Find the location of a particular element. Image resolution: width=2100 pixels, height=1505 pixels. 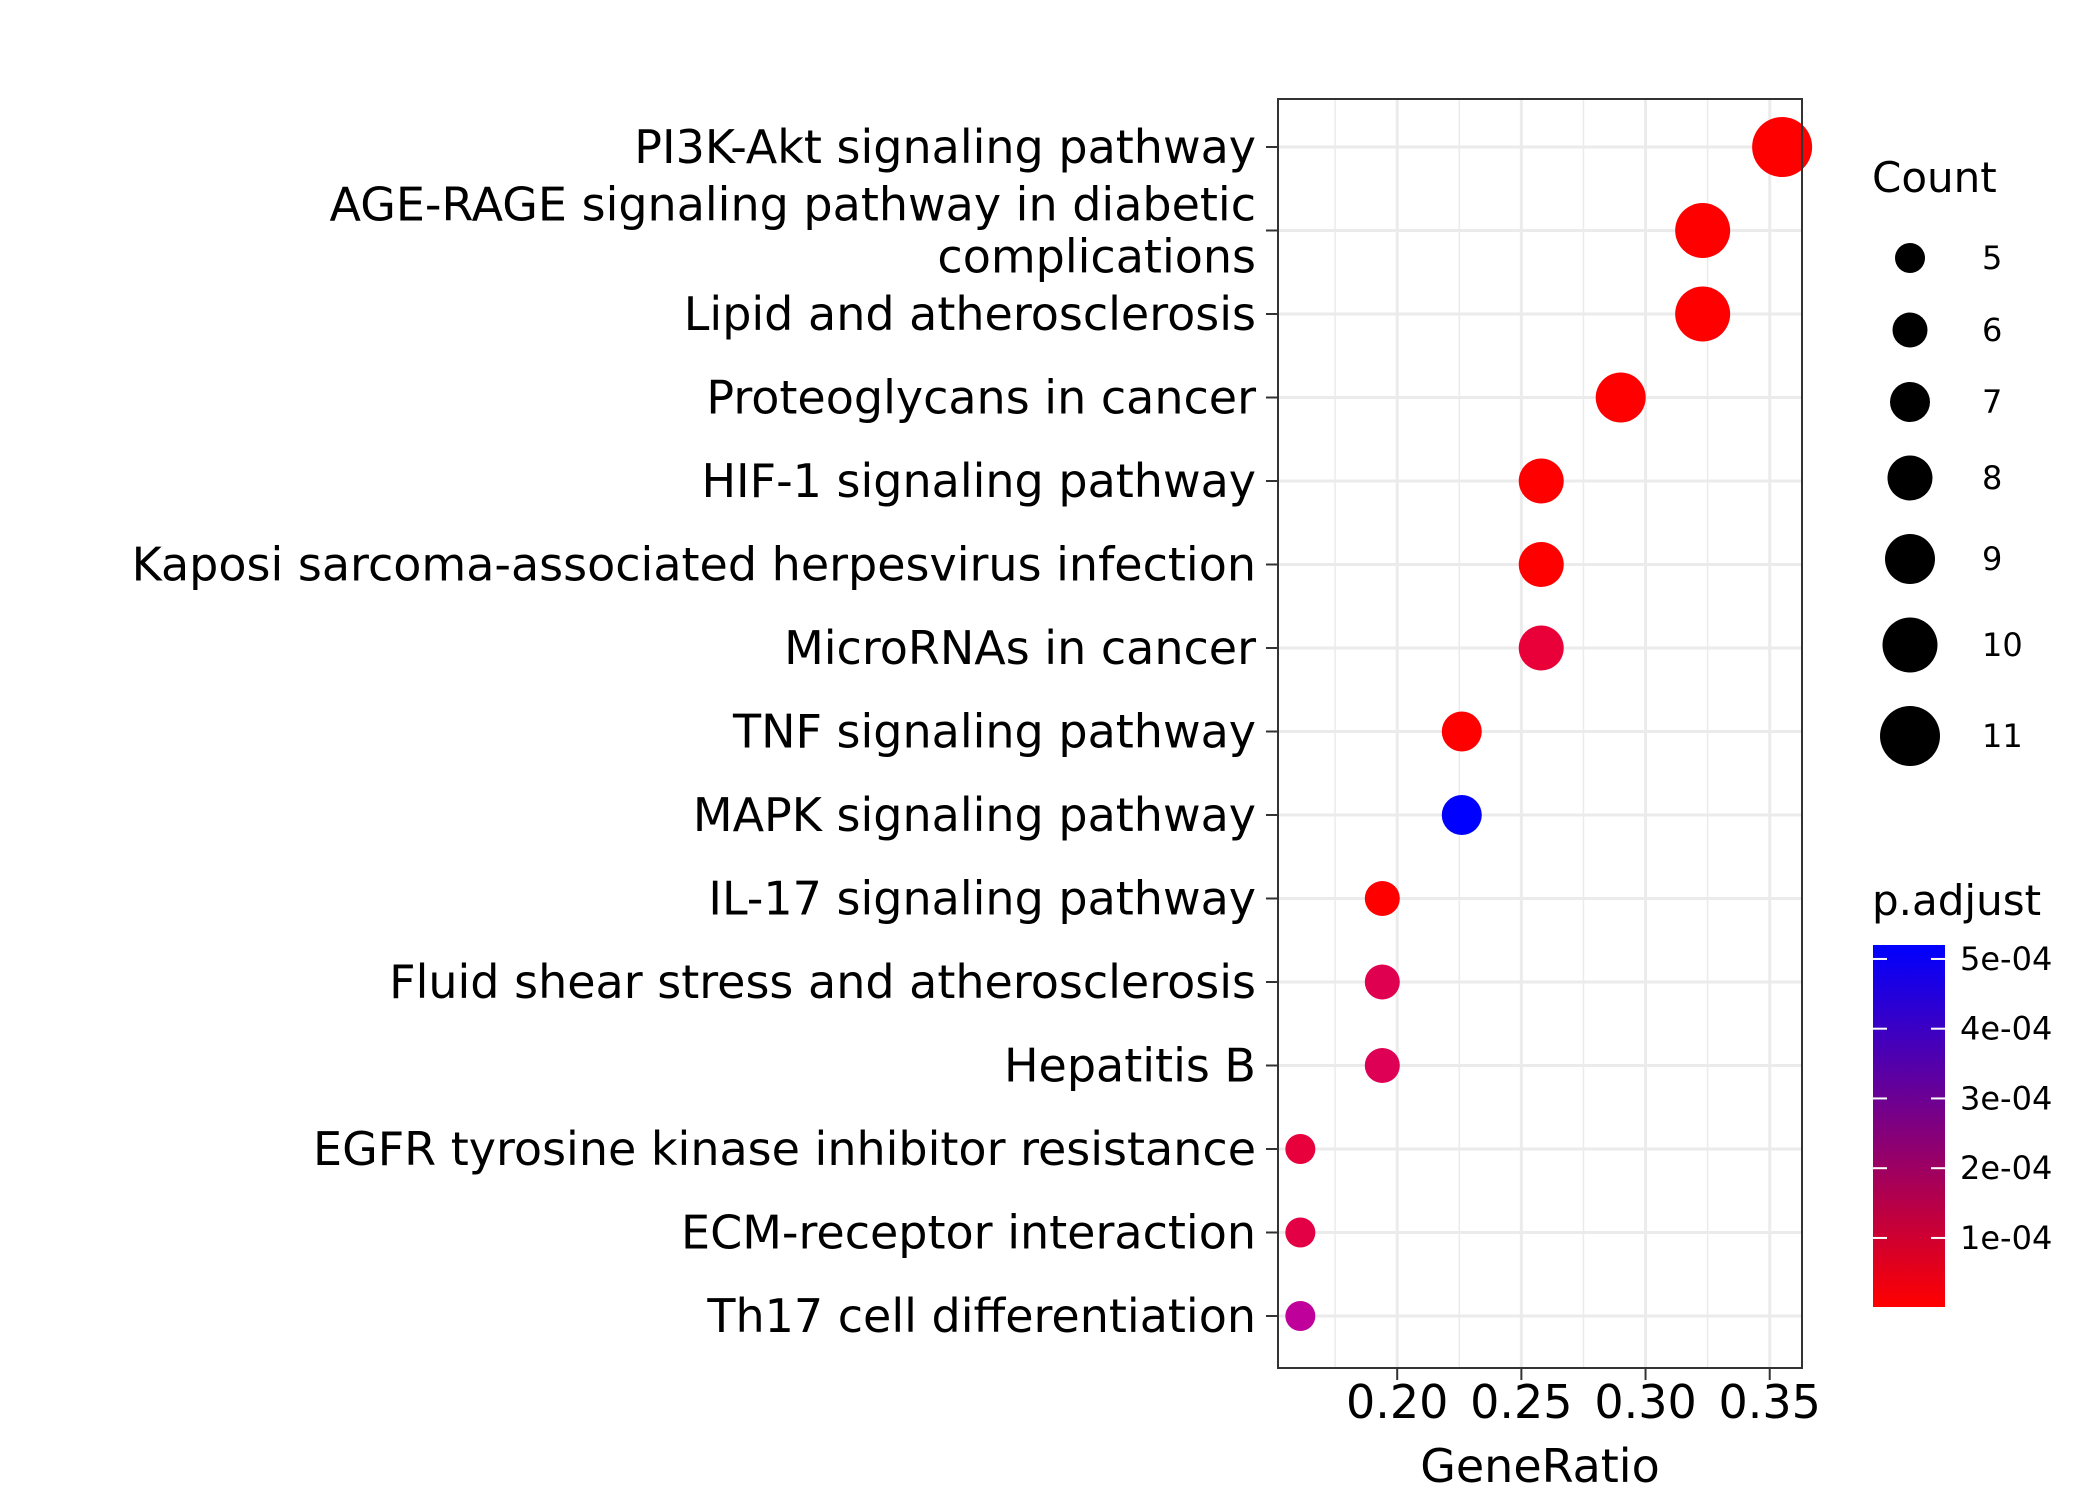

color-legend-bar is located at coordinates (1909, 1126).